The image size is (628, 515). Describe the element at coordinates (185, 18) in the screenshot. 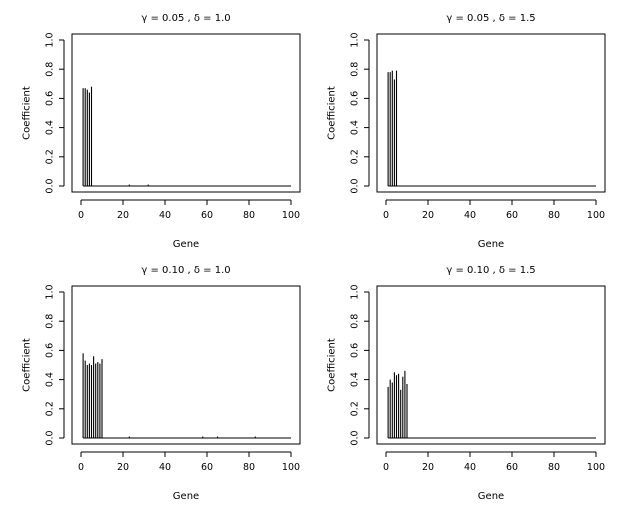

I see `chart-title: γ = 0.05 , δ = 1.0` at that location.